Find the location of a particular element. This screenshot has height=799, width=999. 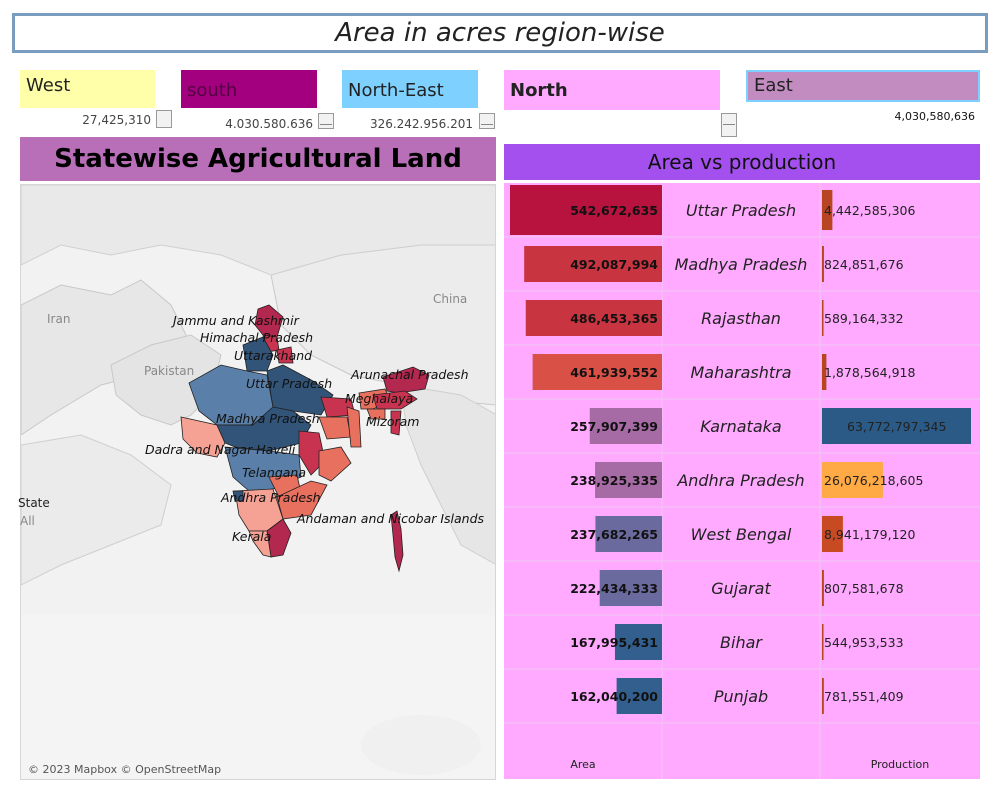

production-value-label: 781,551,409 is located at coordinates (864, 696).